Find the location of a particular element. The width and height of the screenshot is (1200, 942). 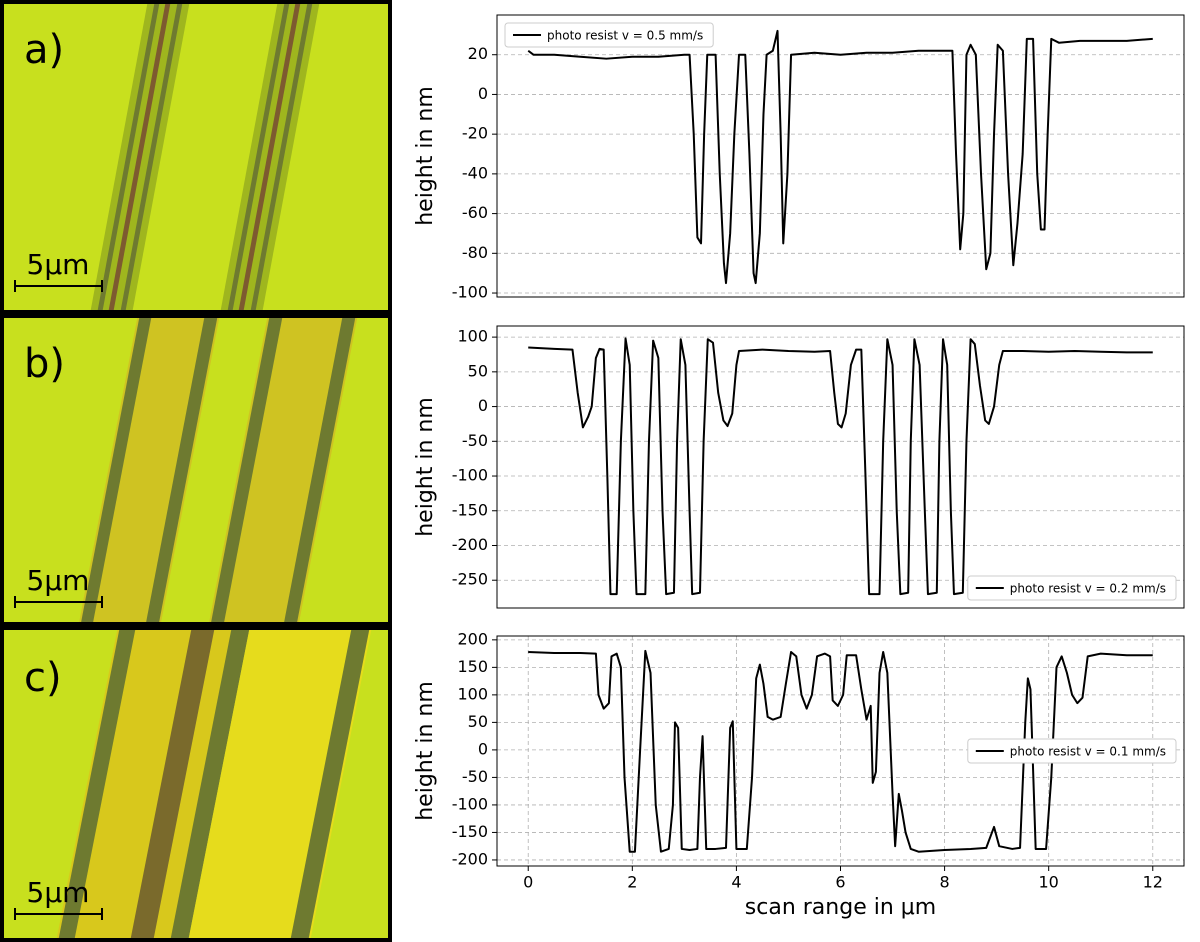

y-tick-label: -20 is located at coordinates (475, 133).